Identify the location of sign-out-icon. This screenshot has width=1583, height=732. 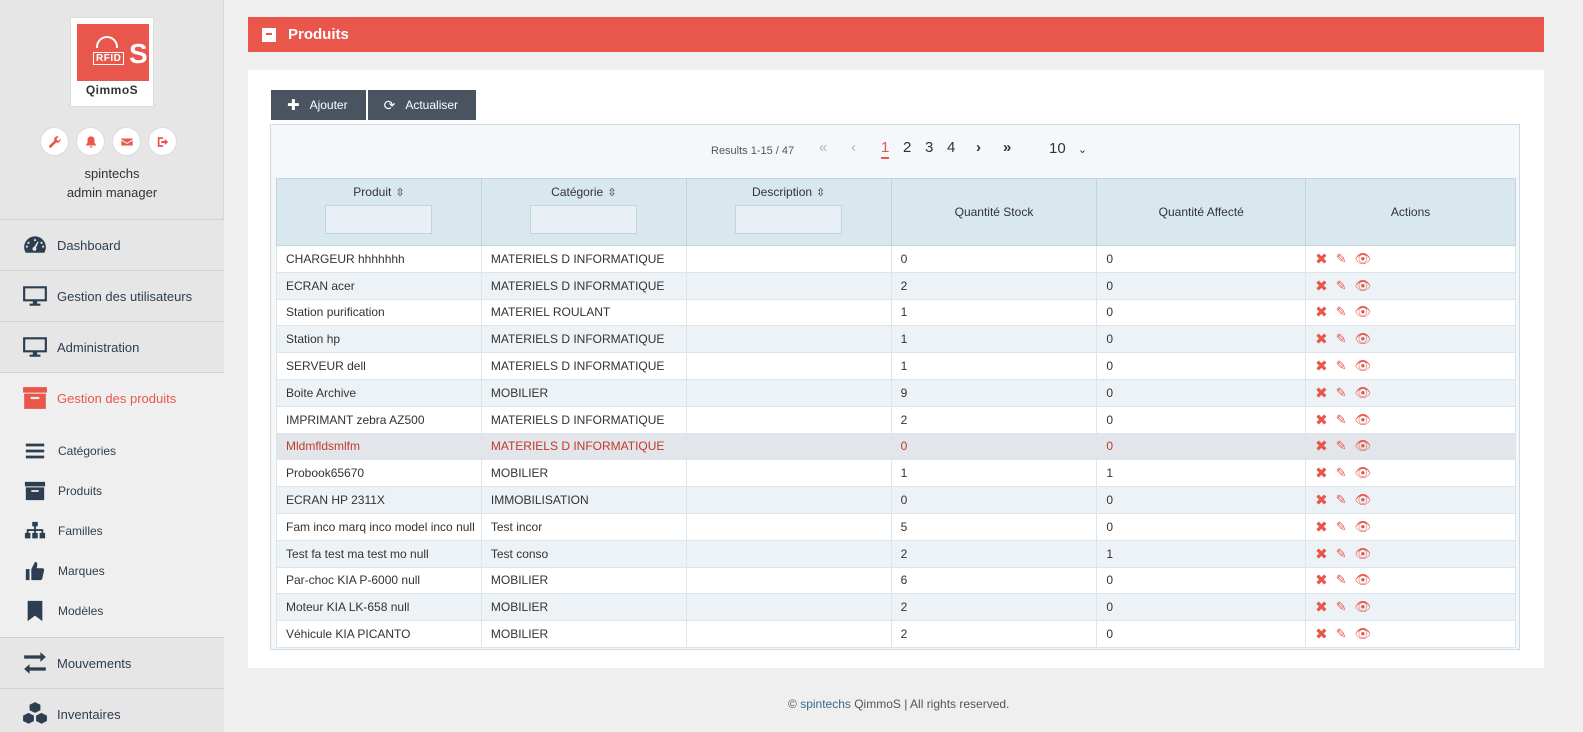
(162, 141).